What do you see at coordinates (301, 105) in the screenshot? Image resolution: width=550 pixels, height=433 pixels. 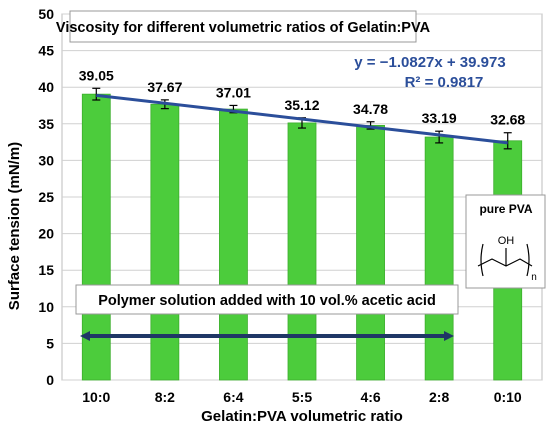 I see `data-label: 35.12` at bounding box center [301, 105].